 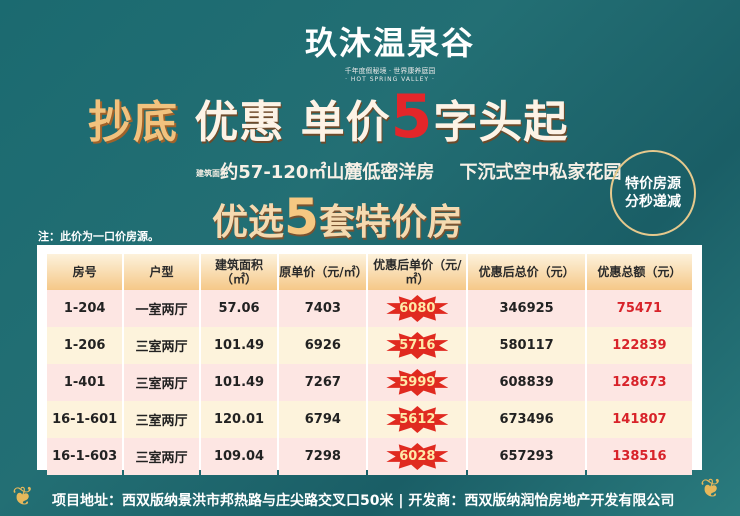 I want to click on table-cell: 6794, so click(x=323, y=419).